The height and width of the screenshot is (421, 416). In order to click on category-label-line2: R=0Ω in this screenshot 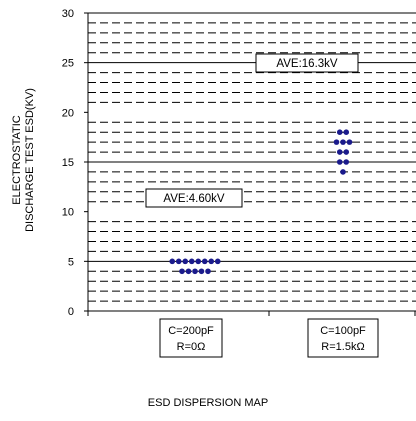, I will do `click(191, 347)`.